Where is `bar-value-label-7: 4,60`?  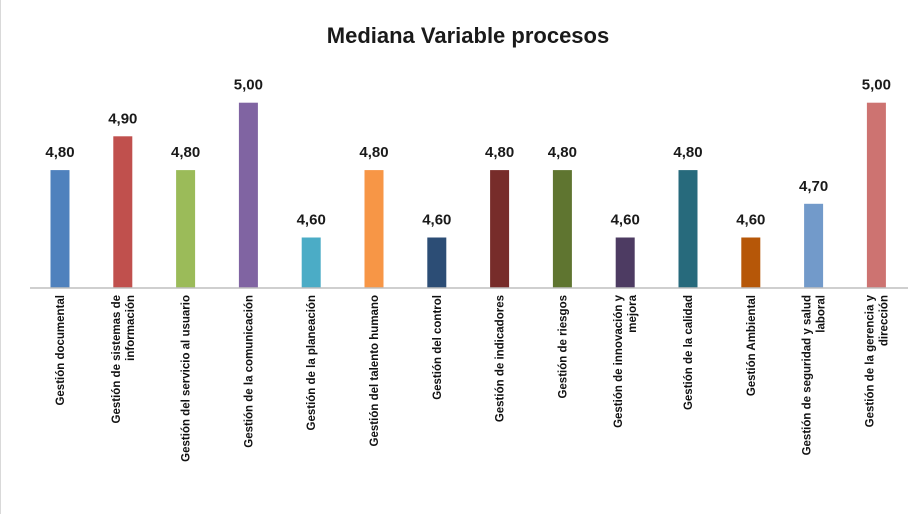
bar-value-label-7: 4,60 is located at coordinates (436, 220).